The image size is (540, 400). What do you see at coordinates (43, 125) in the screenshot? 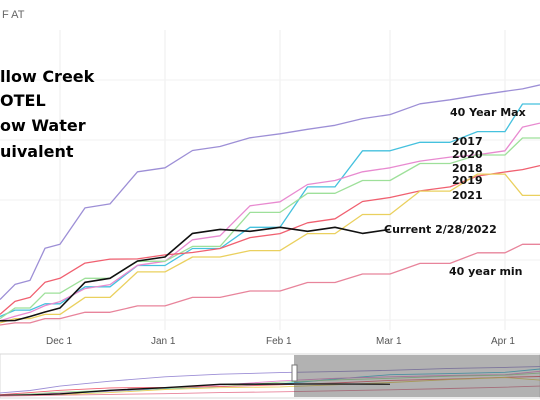
I see `title-line-3: ow Water` at bounding box center [43, 125].